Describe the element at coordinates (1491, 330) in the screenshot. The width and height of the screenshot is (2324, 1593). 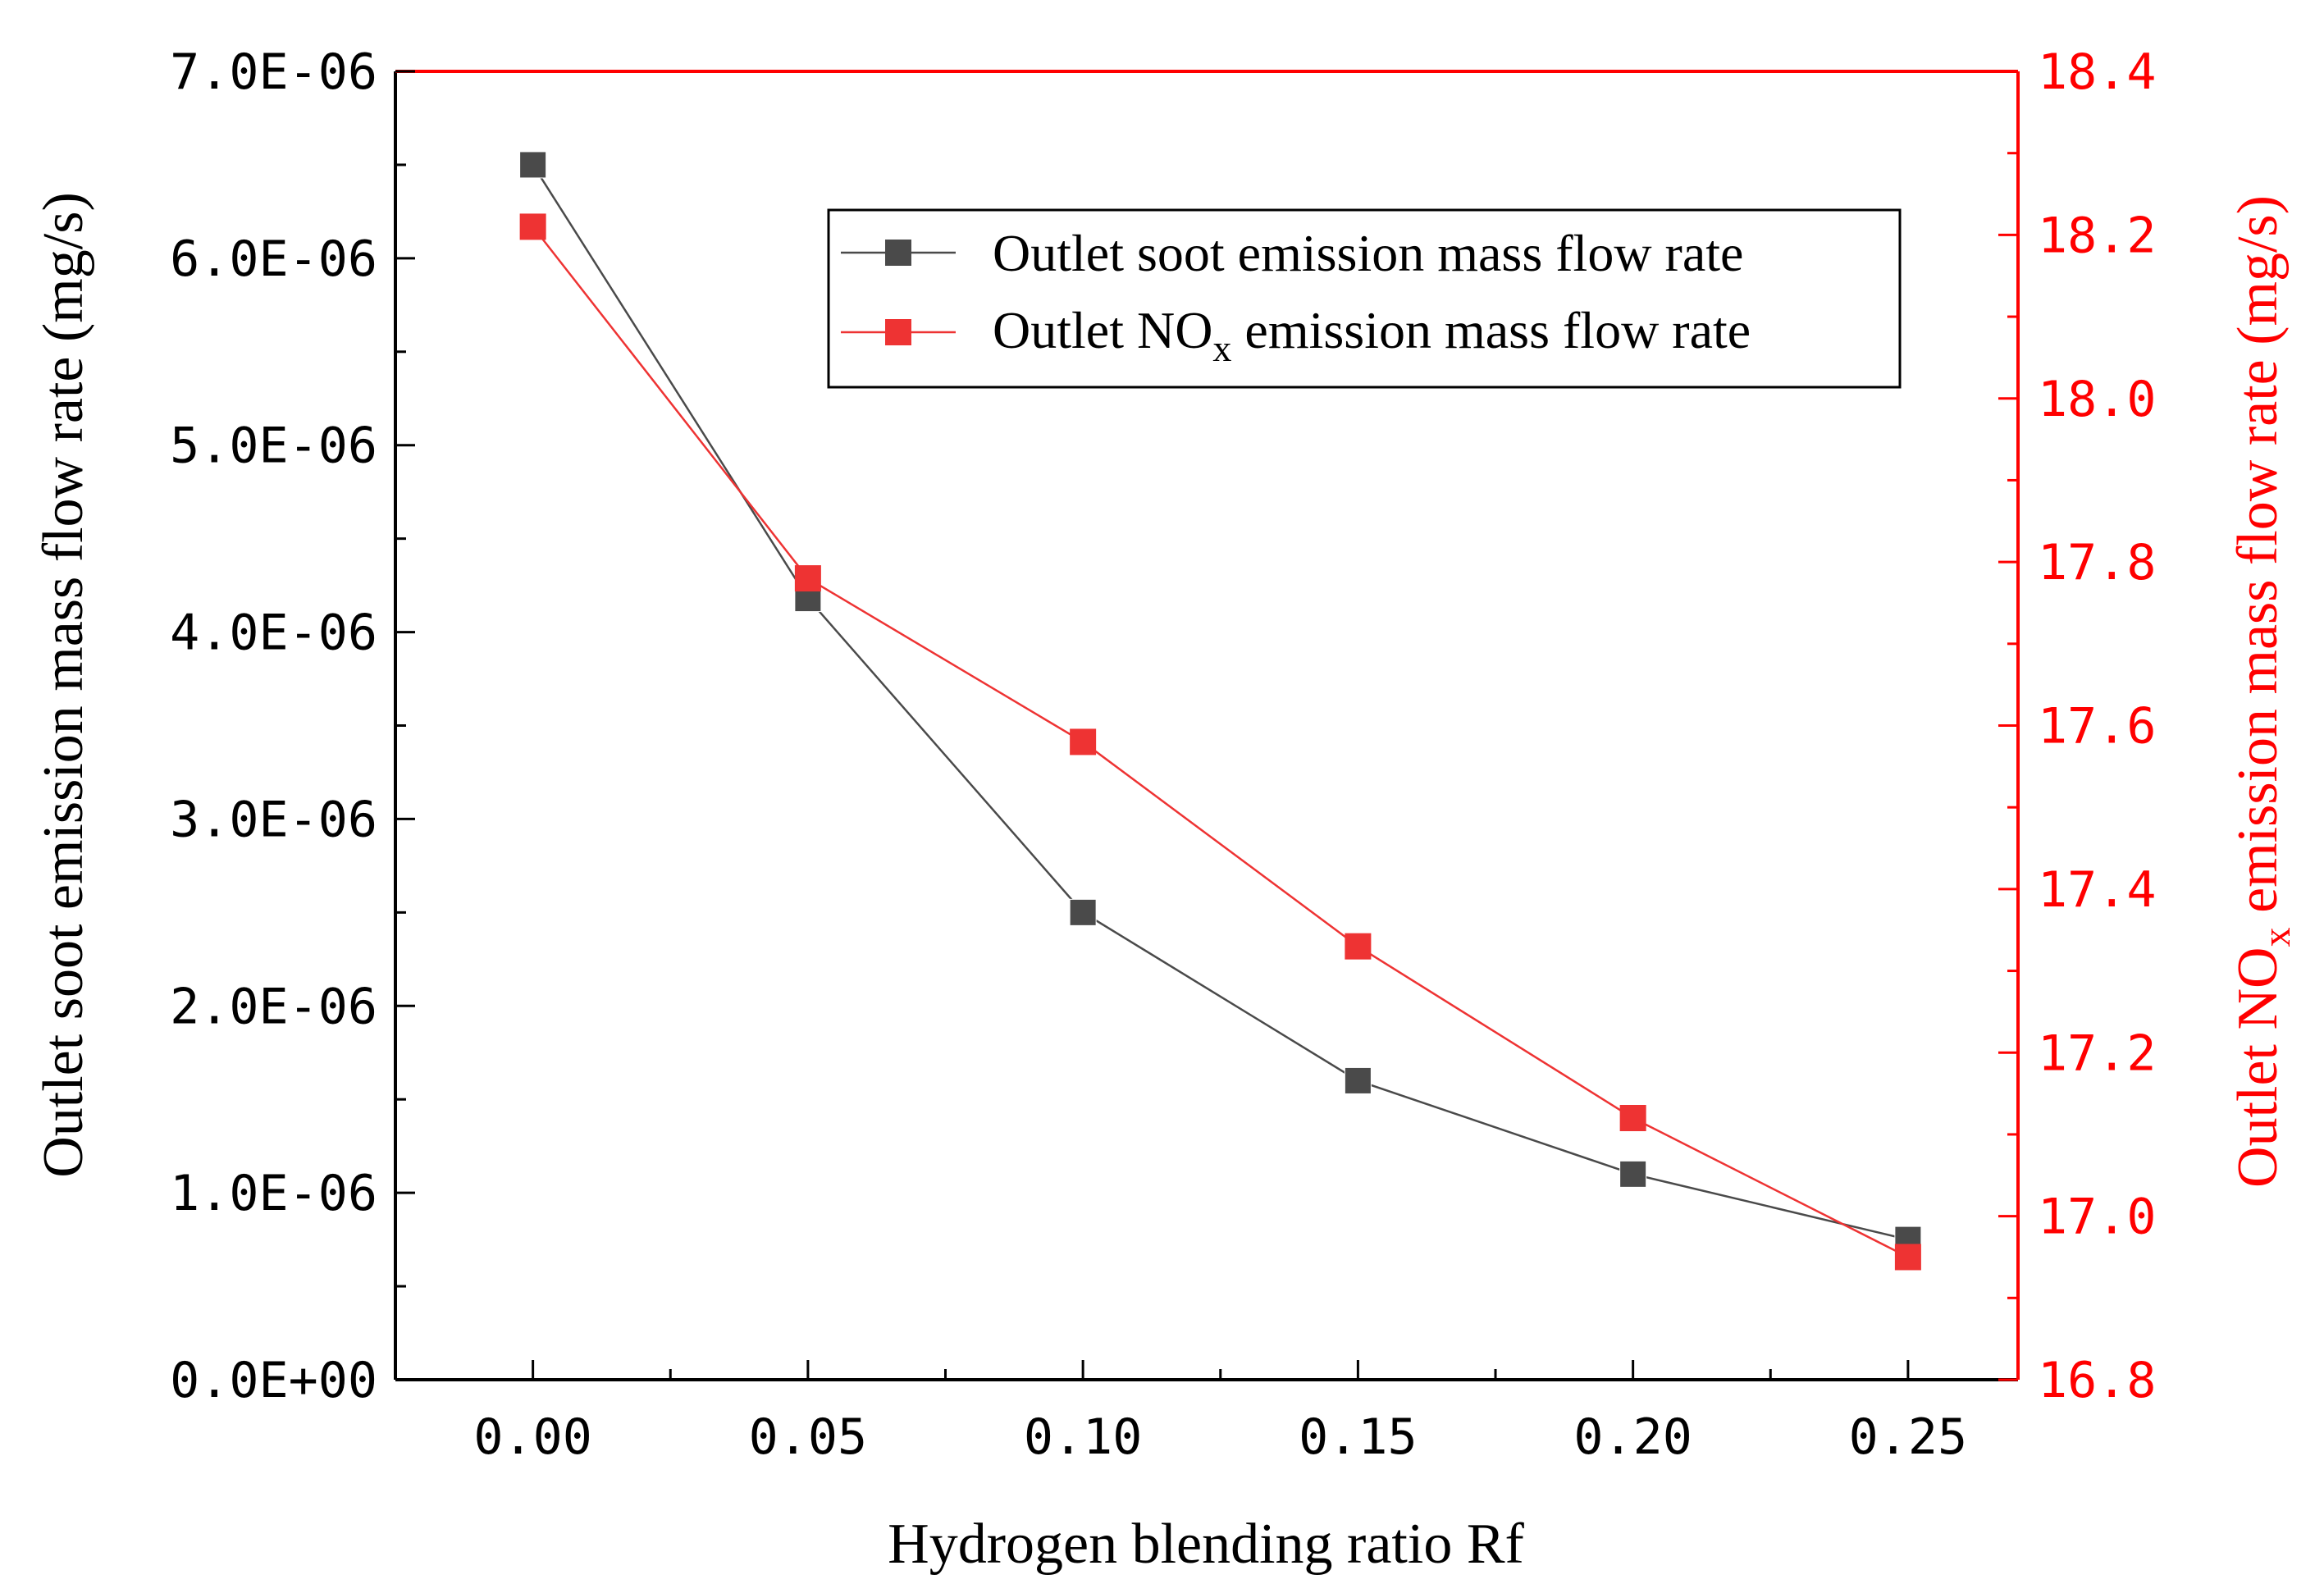
I see `legend-nox-label-suffix: emission mass flow rate` at that location.